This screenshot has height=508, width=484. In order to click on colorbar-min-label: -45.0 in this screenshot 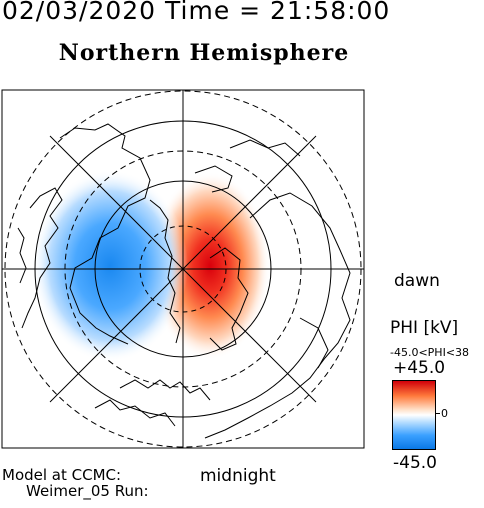, I will do `click(415, 463)`.